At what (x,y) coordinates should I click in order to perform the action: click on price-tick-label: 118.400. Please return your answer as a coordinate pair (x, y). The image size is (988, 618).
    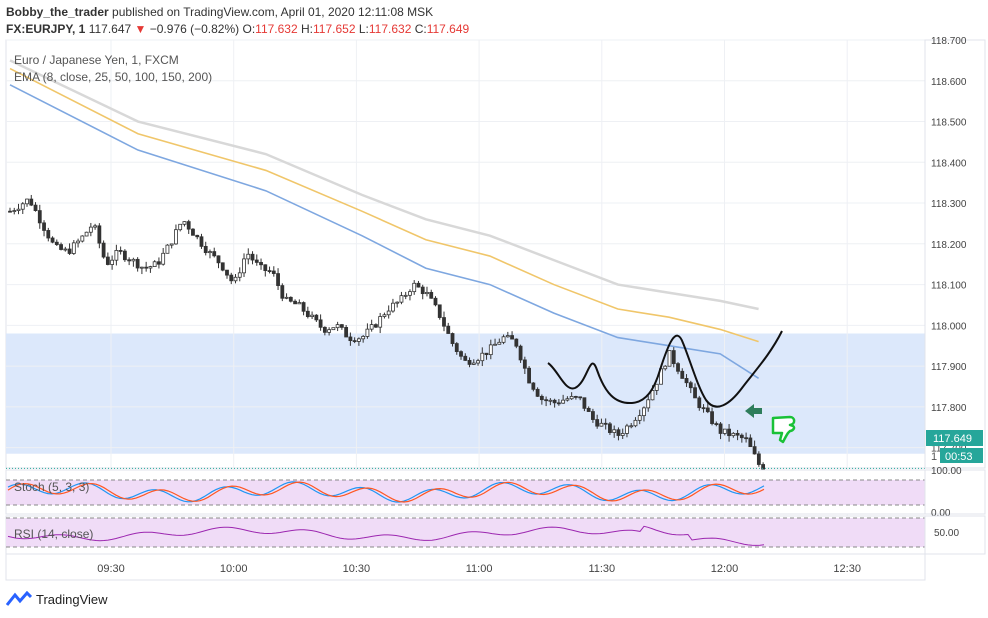
    Looking at the image, I should click on (949, 163).